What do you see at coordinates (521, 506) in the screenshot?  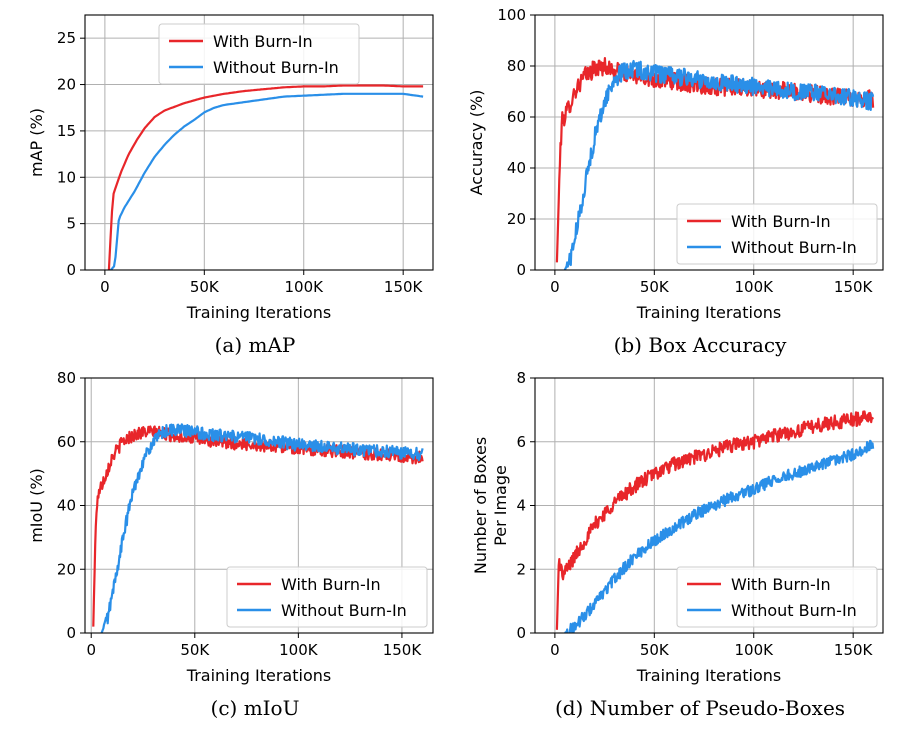 I see `y-tick-label: 4` at bounding box center [521, 506].